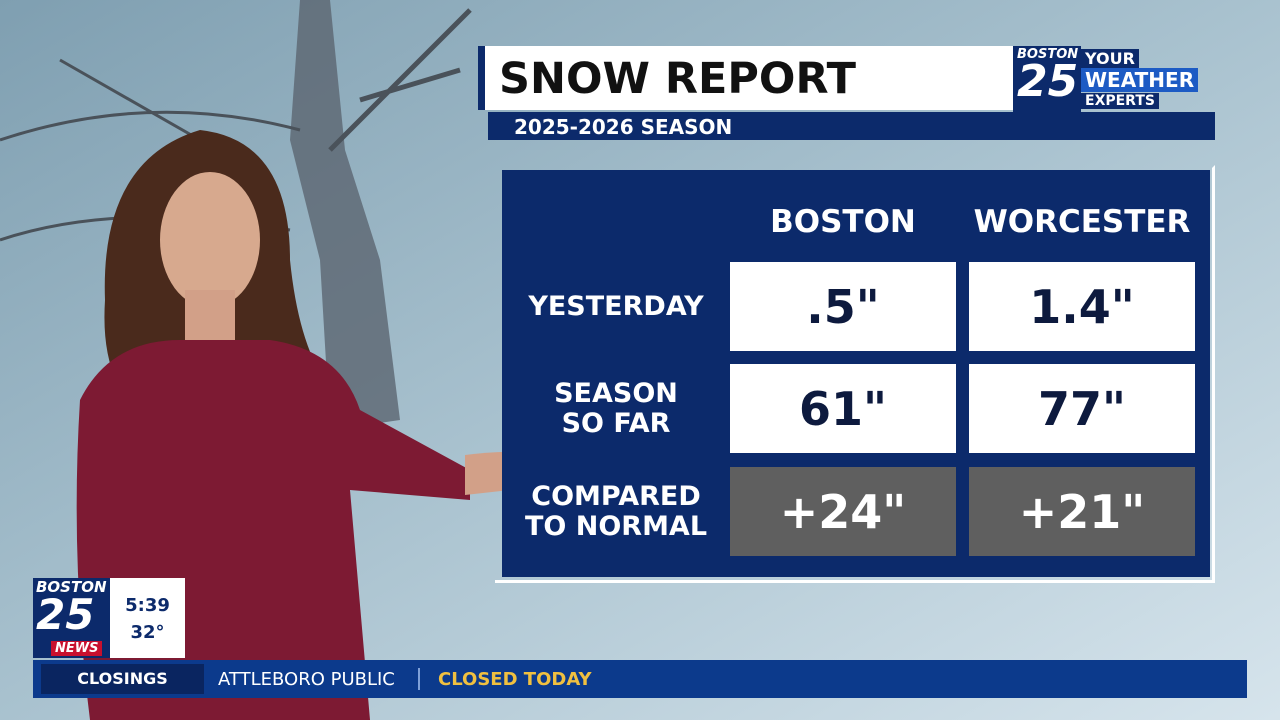 This screenshot has height=720, width=1280. What do you see at coordinates (77, 648) in the screenshot?
I see `bug-brand: NEWS` at bounding box center [77, 648].